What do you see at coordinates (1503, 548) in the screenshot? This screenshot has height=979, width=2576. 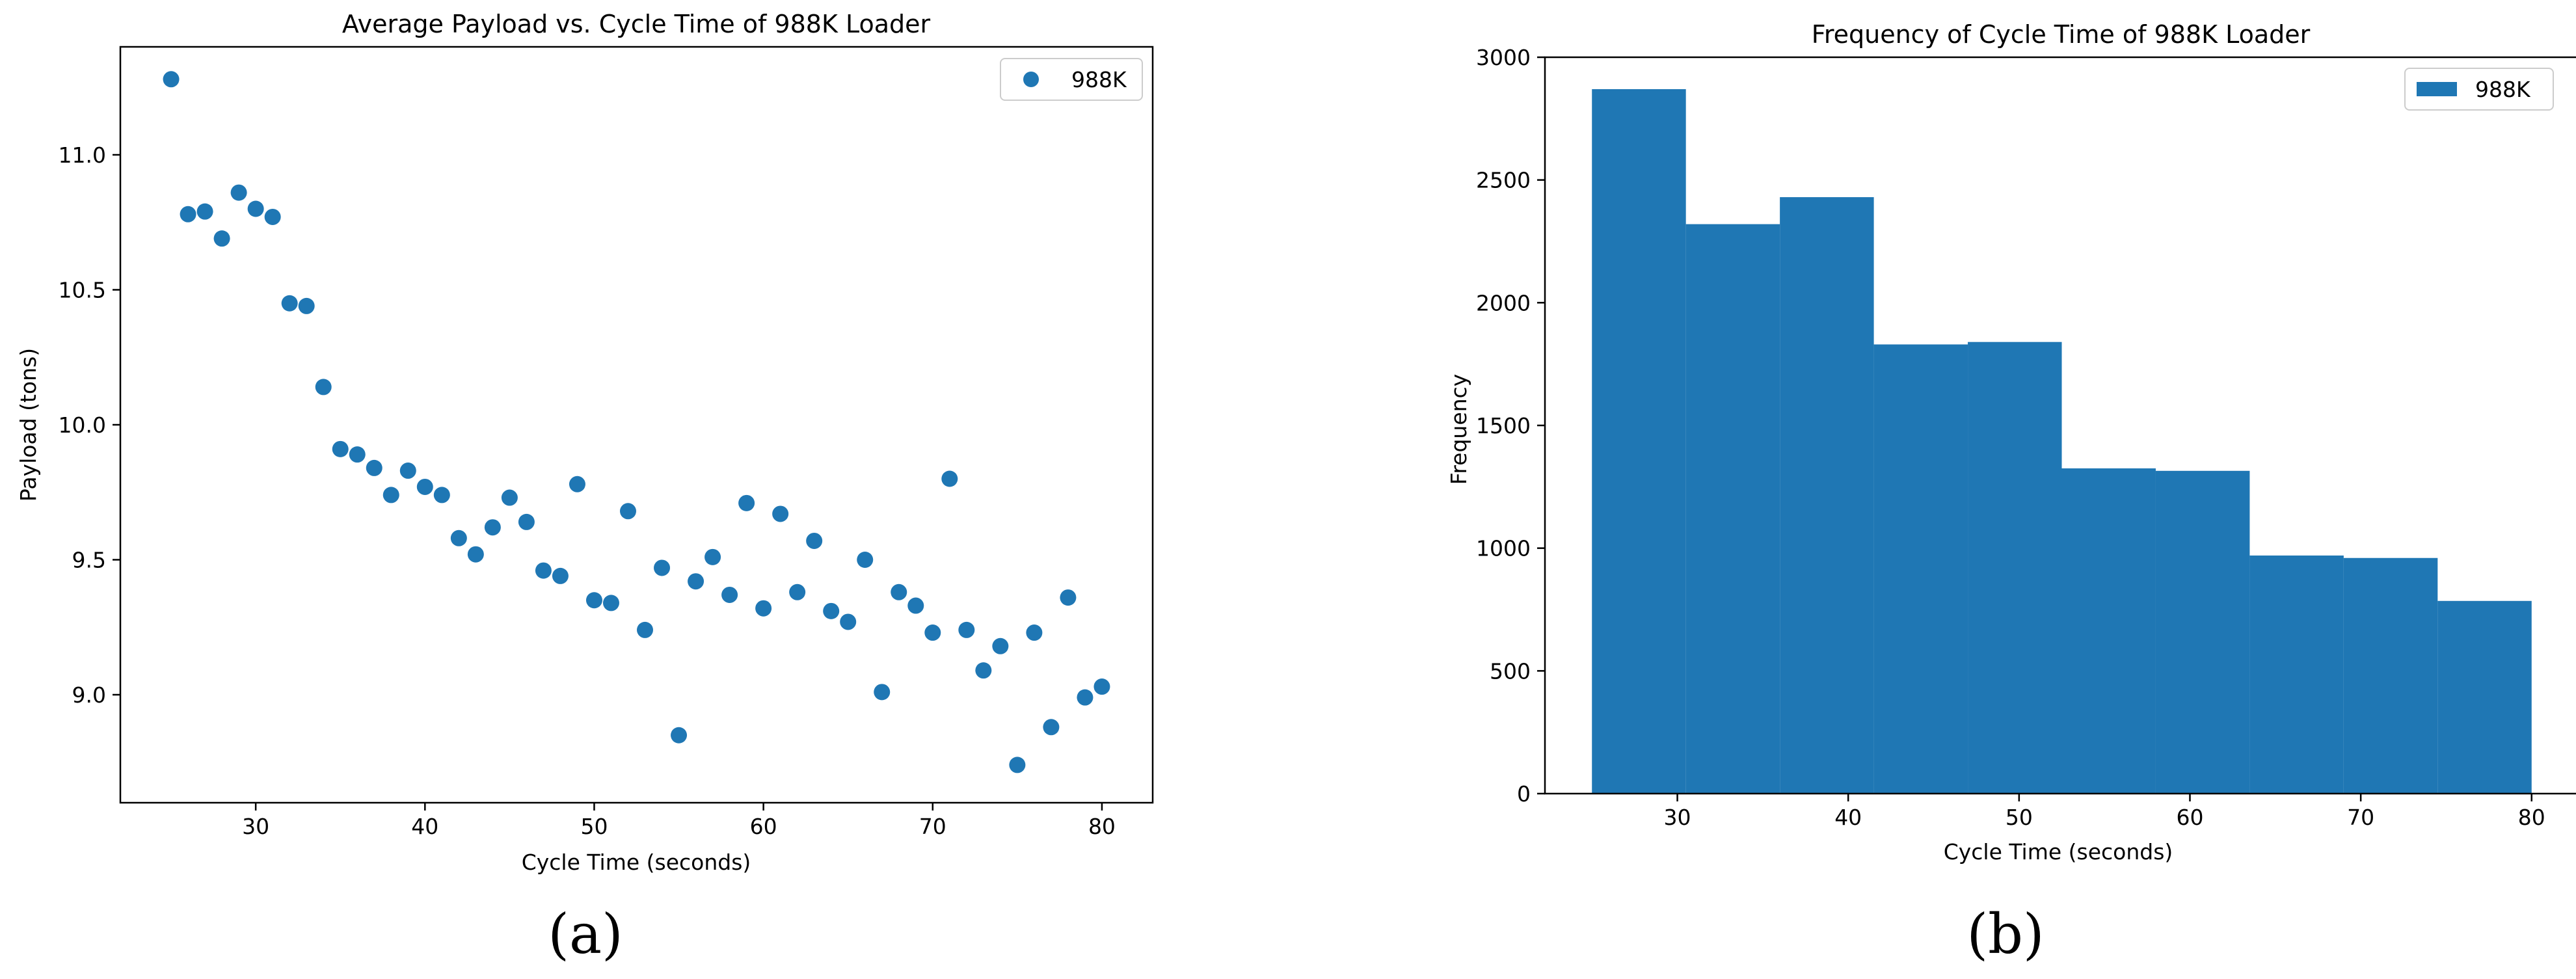 I see `y-tick-label: 1000` at bounding box center [1503, 548].